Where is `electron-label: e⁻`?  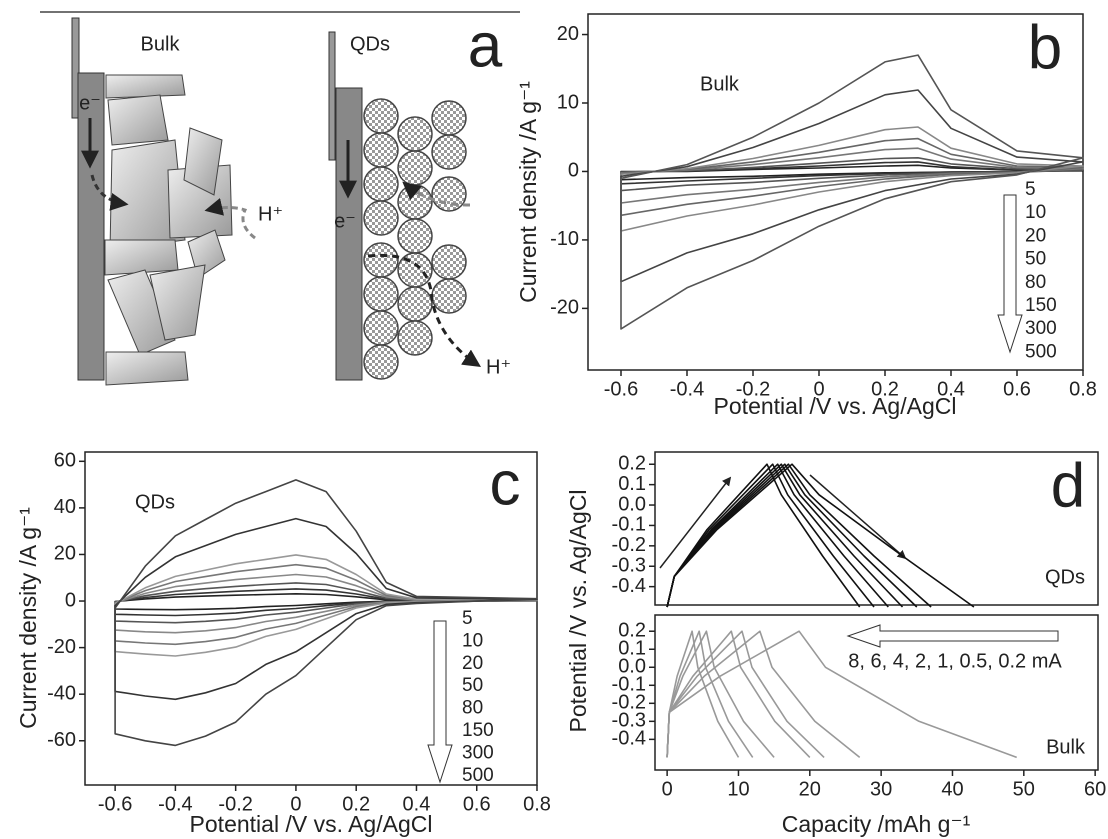
electron-label: e⁻ is located at coordinates (90, 103).